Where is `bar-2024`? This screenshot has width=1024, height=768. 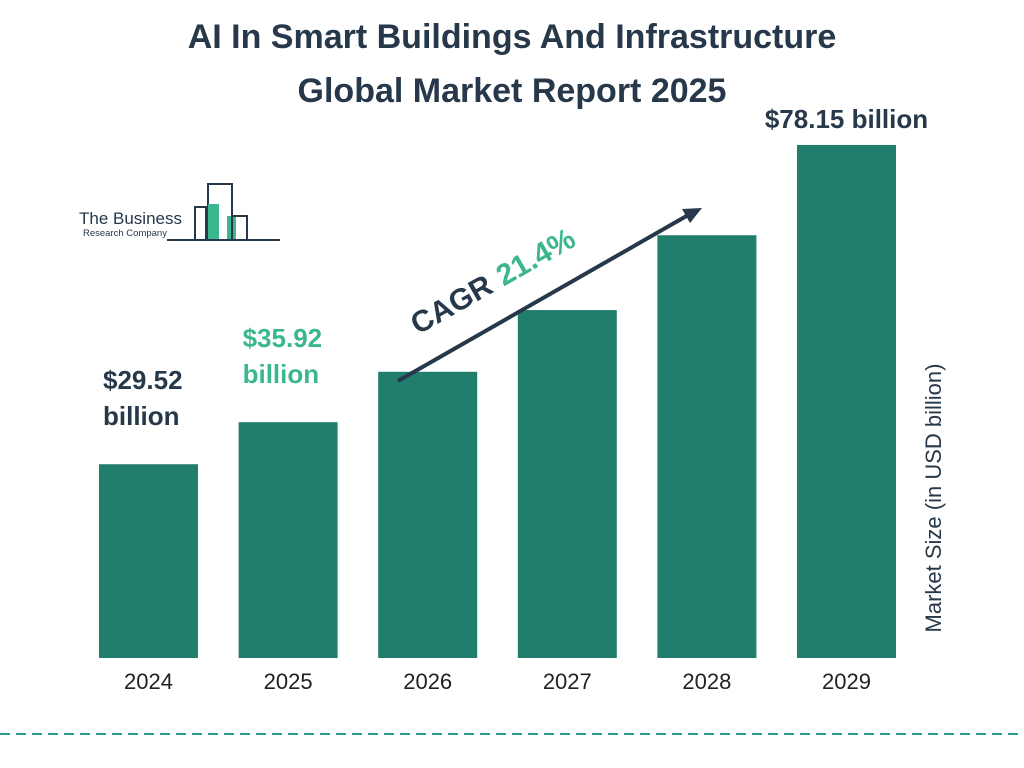
bar-2024 is located at coordinates (148, 561).